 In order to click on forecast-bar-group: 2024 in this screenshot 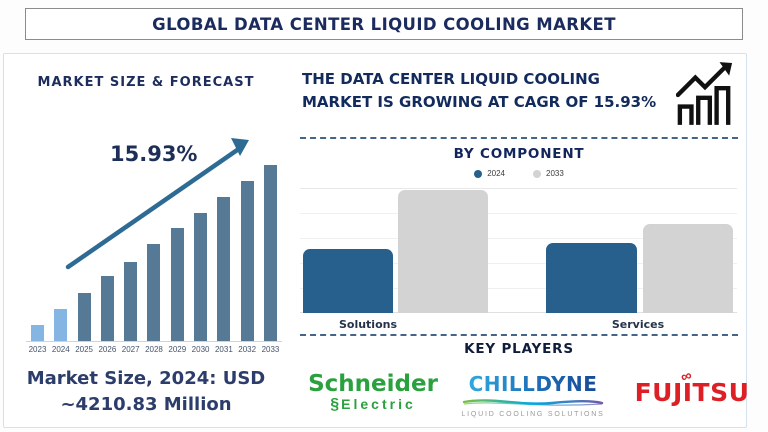, I will do `click(61, 259)`.